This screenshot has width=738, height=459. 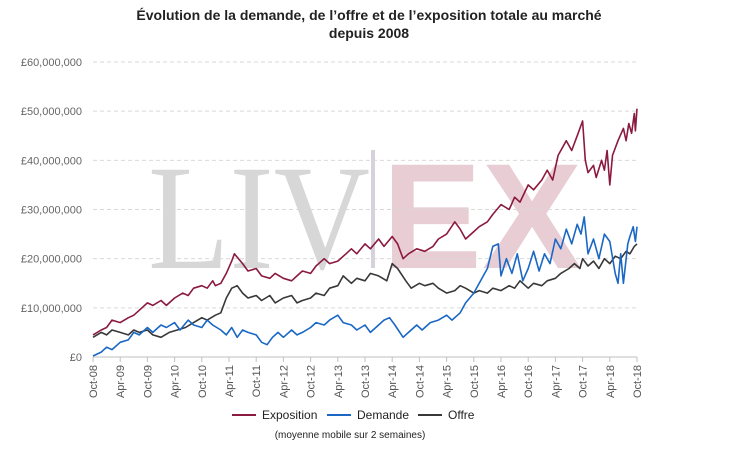 I want to click on x-tick-label: Apr-13, so click(x=339, y=381).